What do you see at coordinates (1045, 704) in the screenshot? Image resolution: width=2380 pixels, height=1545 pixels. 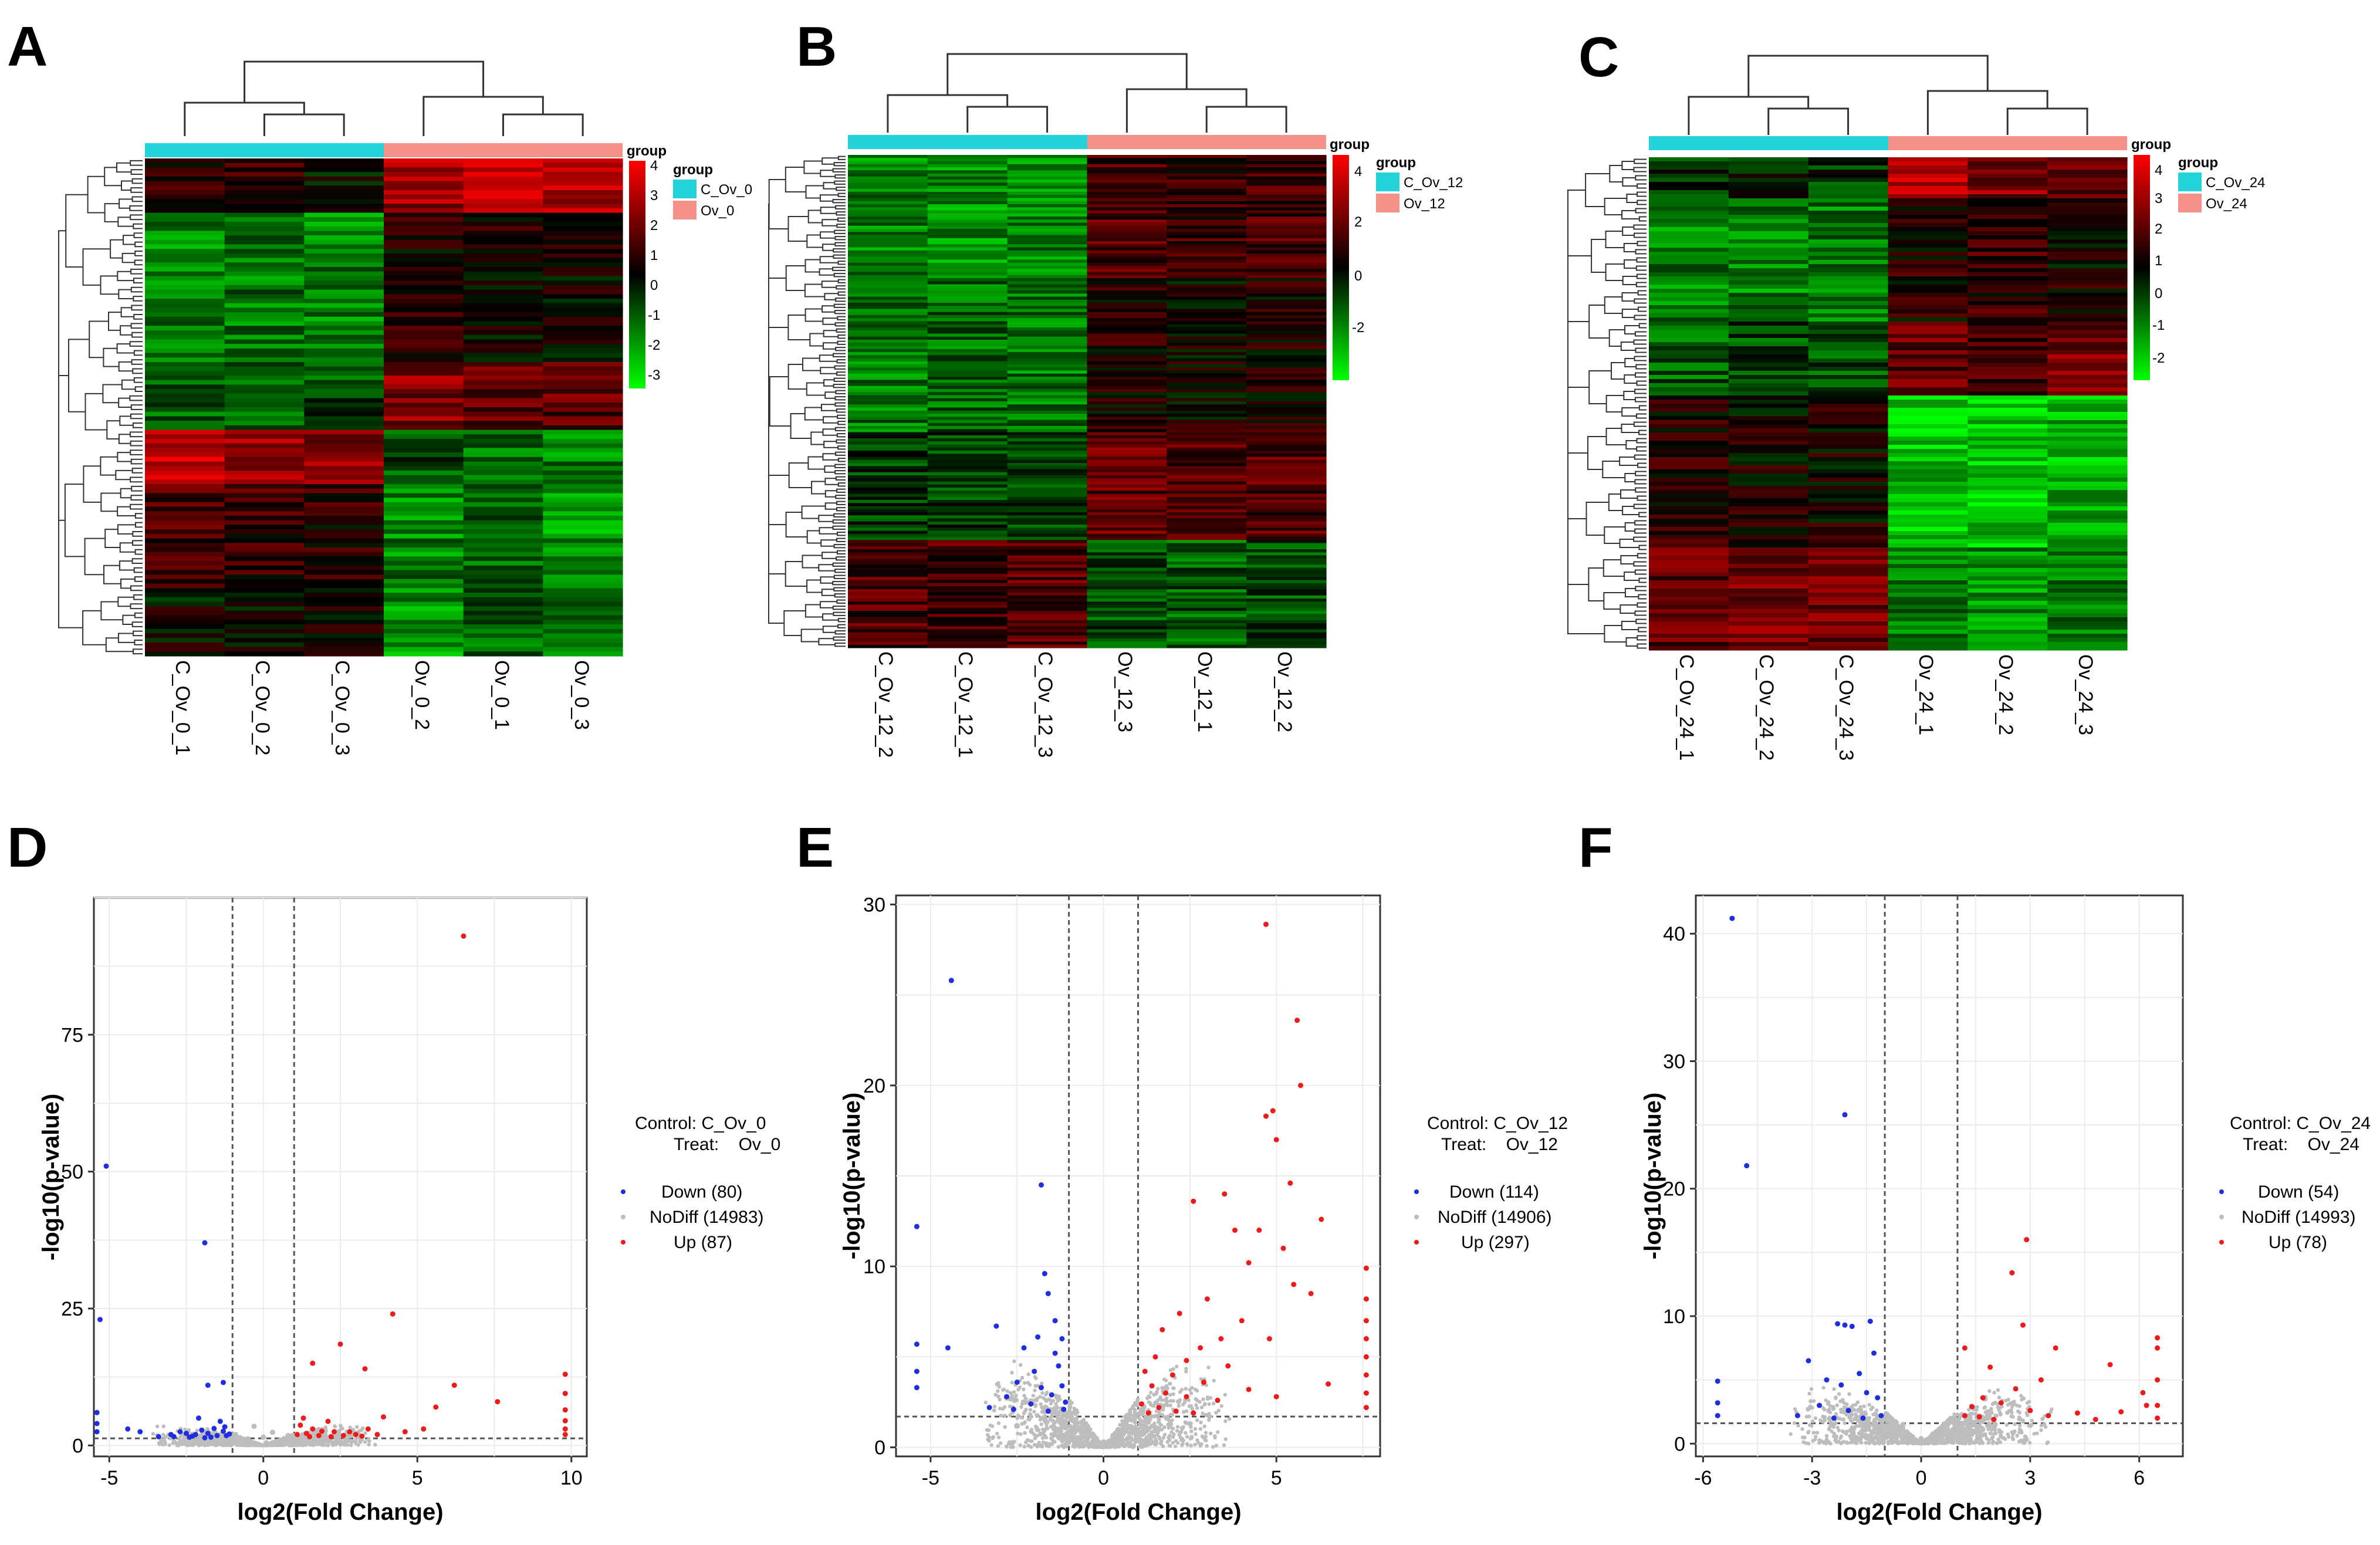 I see `heatmap-b-column-label: C_Ov_12_3` at bounding box center [1045, 704].